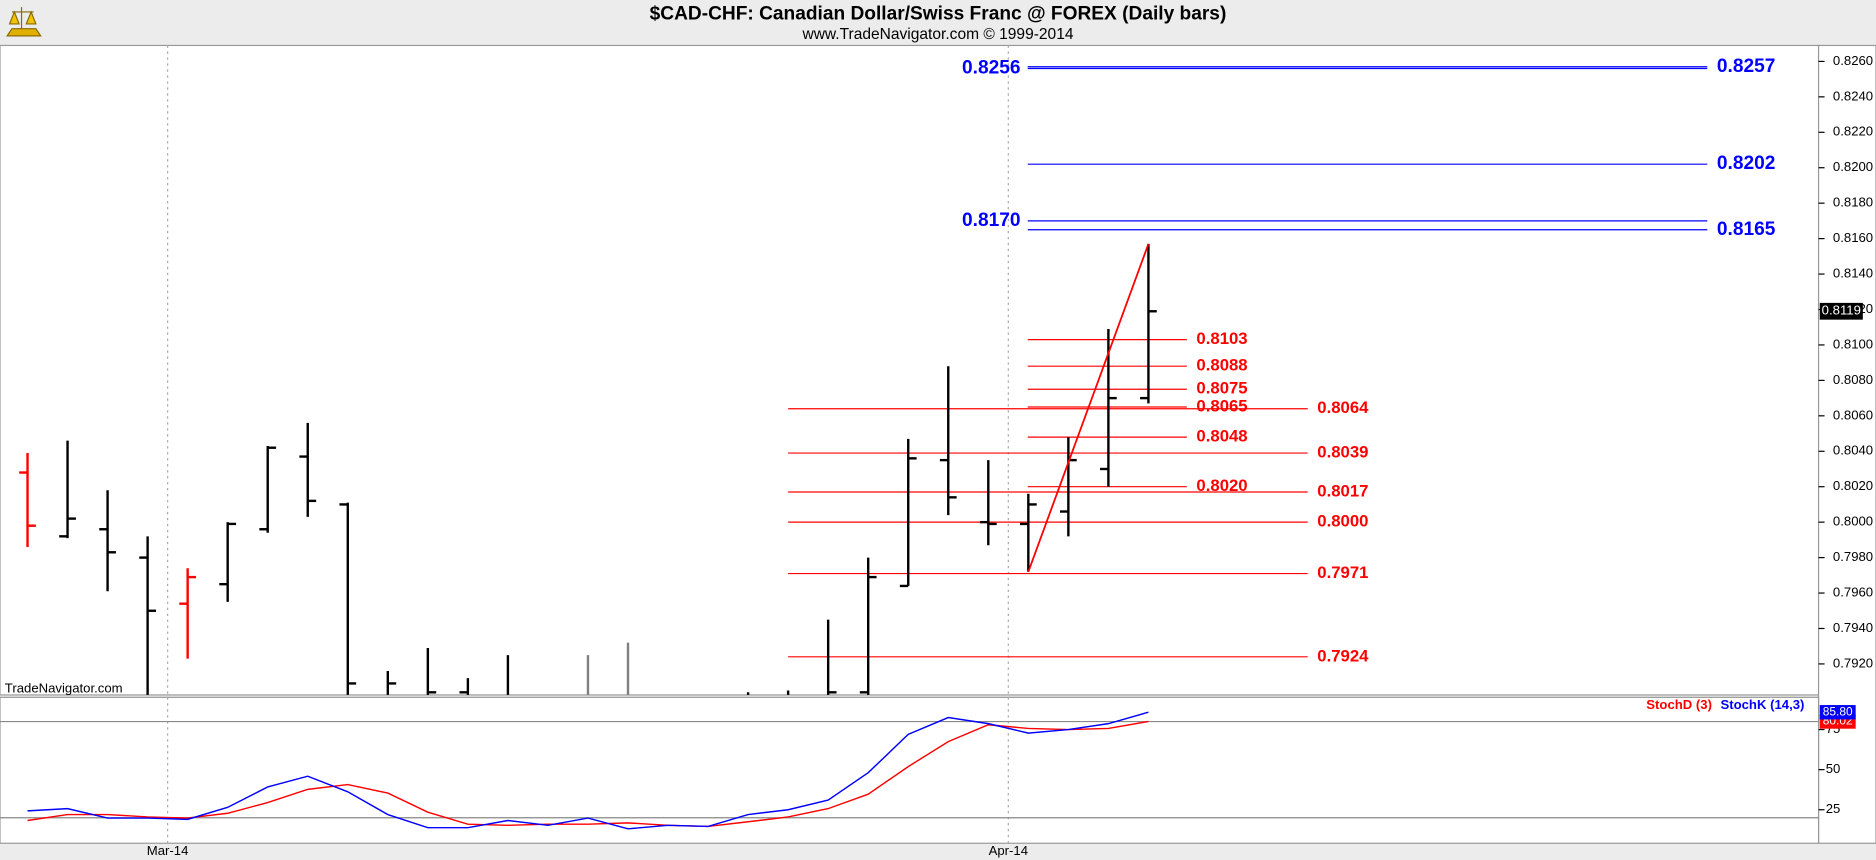  I want to click on y-tick-label: 0.8220, so click(1853, 131).